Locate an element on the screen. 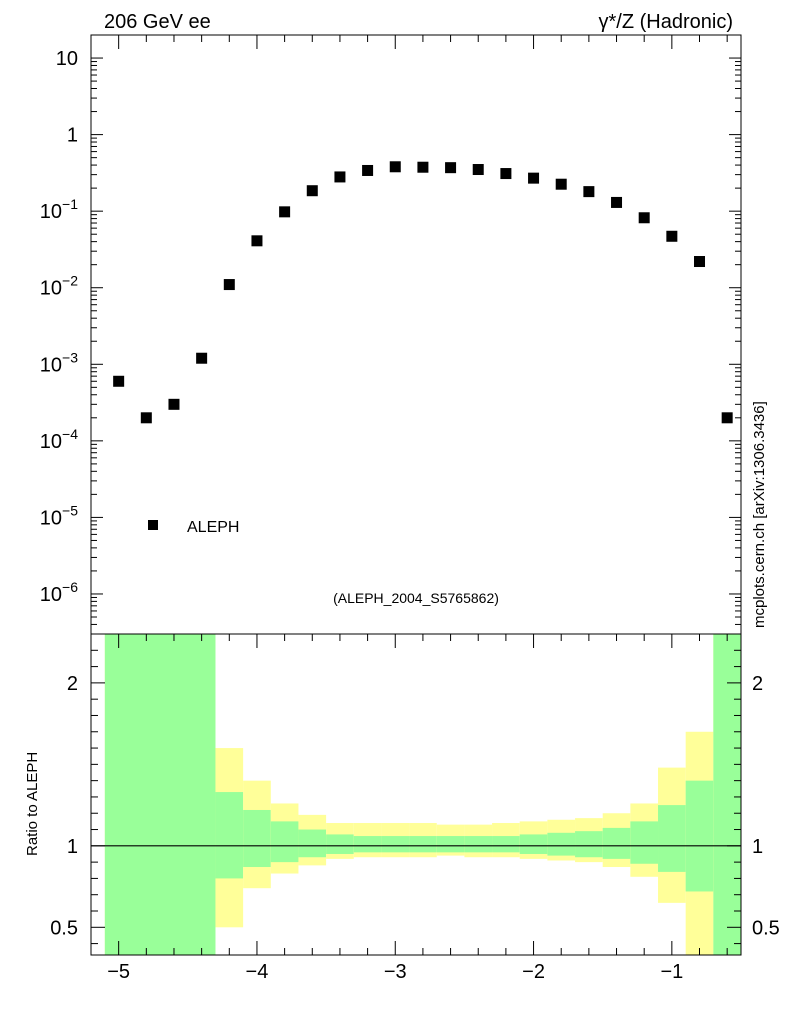 The width and height of the screenshot is (786, 1024). ratio-y-tick-label-right: 2 is located at coordinates (757, 684).